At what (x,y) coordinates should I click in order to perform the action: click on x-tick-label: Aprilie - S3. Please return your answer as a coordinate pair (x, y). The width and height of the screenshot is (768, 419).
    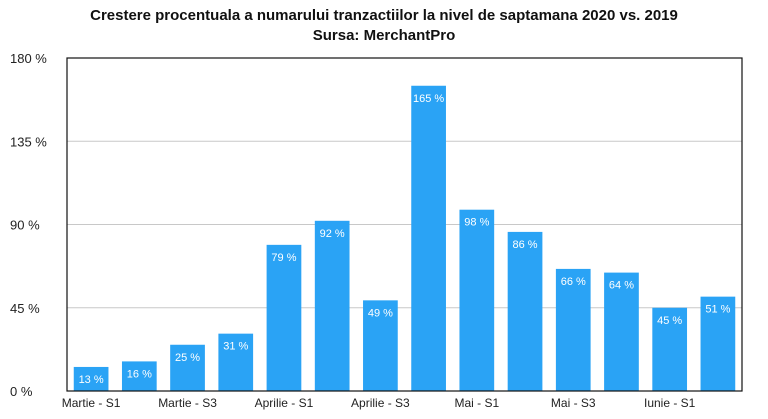
    Looking at the image, I should click on (380, 403).